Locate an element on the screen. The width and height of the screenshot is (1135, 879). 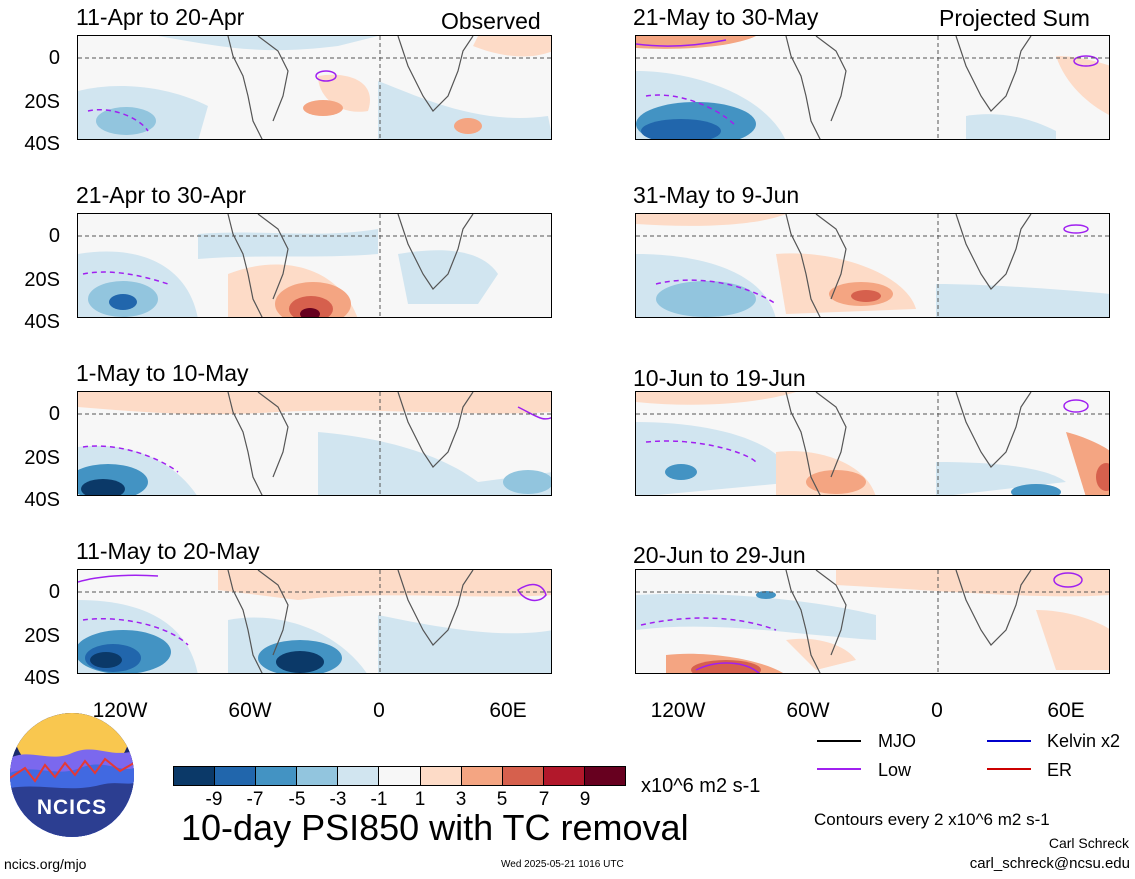
author-credit: Carl Schreck is located at coordinates (1088, 843).